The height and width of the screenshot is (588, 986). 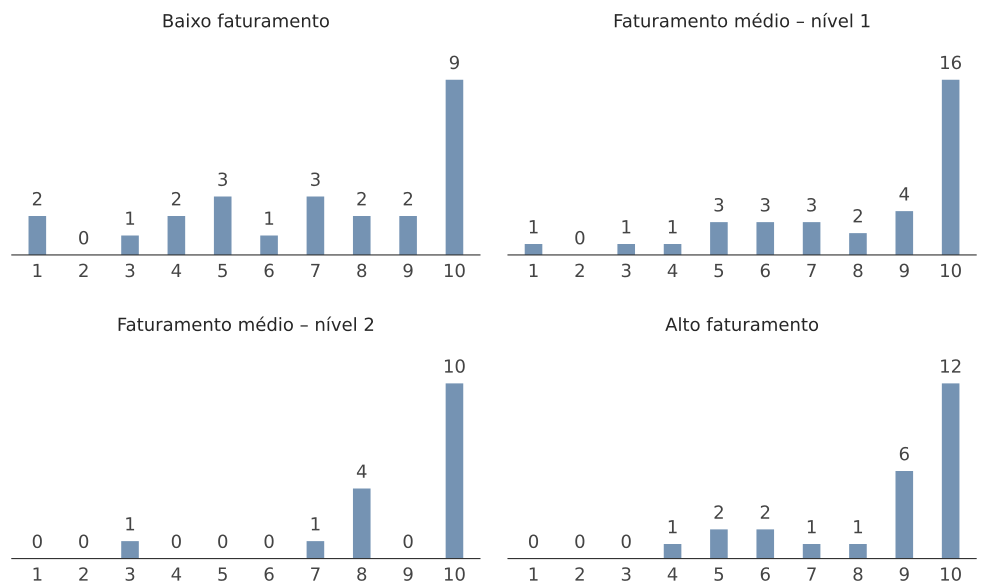 I want to click on data-label: 16, so click(x=951, y=63).